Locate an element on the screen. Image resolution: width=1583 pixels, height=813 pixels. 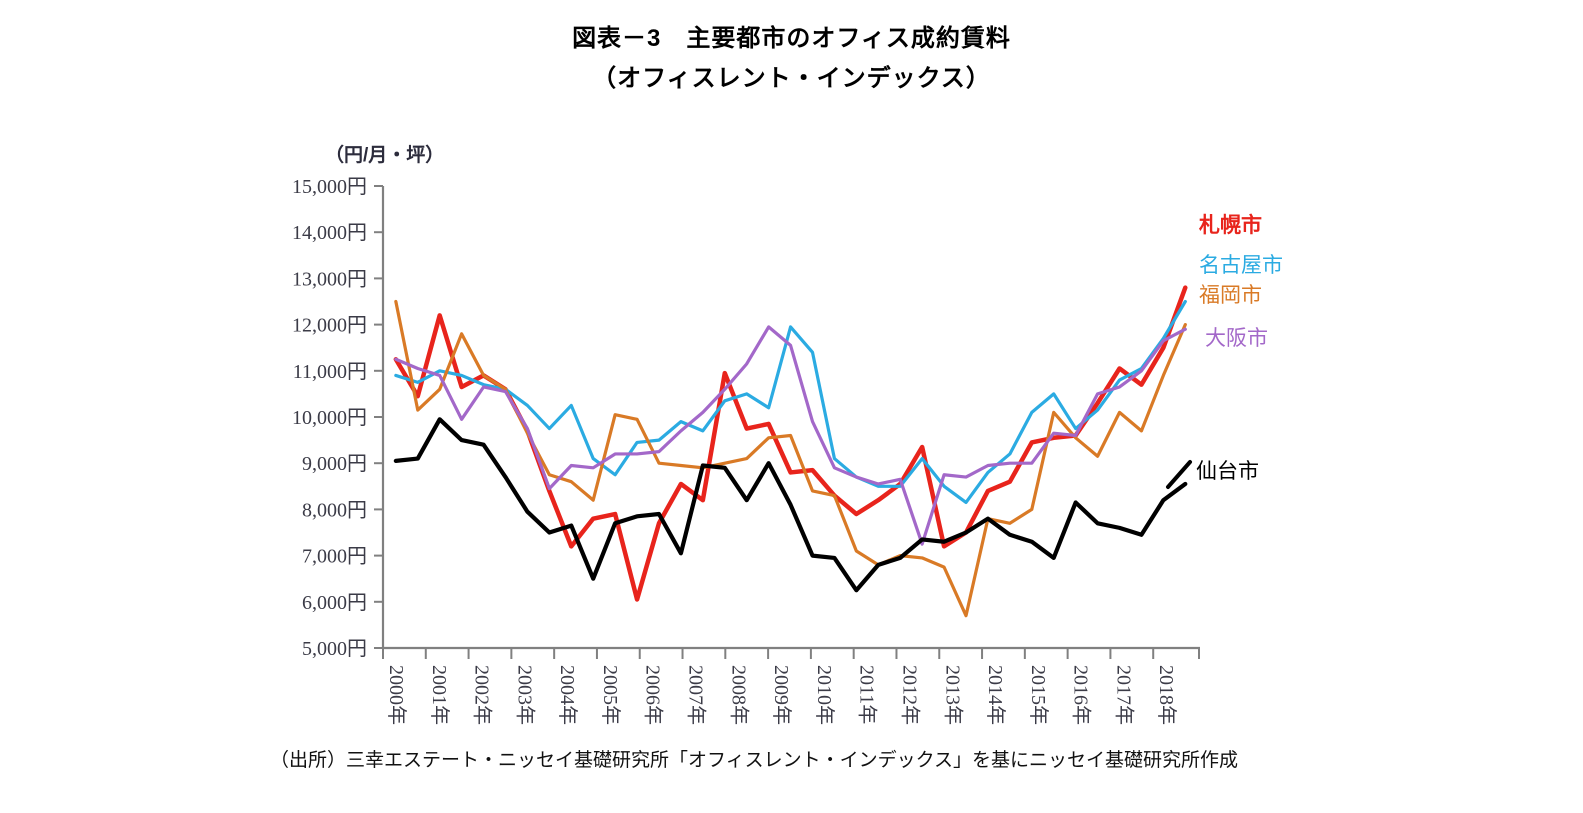
x-tick-label: 2011年 is located at coordinates (867, 694).